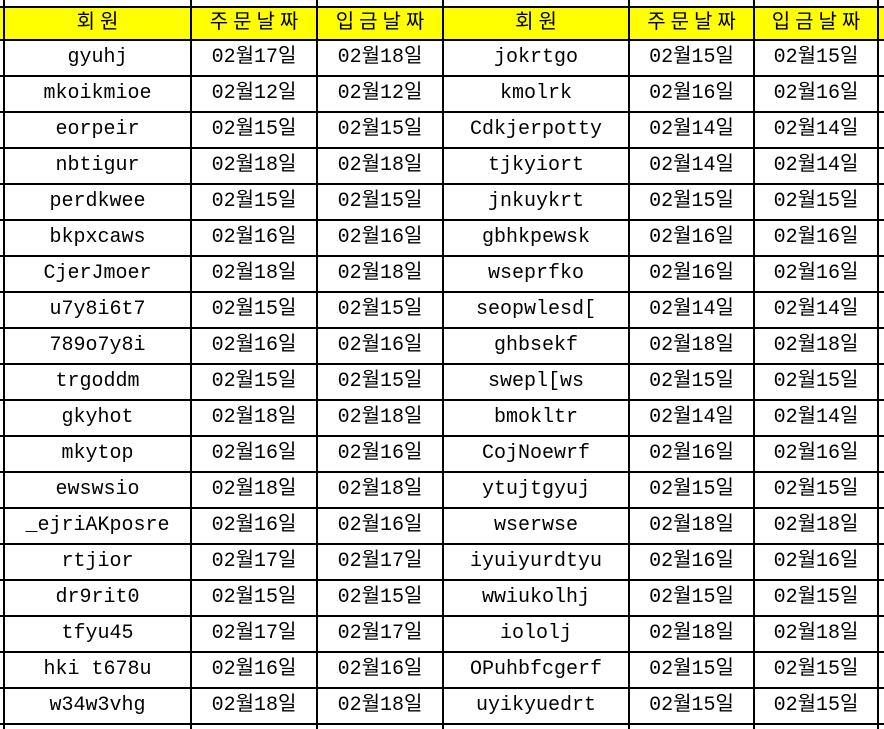  I want to click on member-cell: tfyu45, so click(97, 634).